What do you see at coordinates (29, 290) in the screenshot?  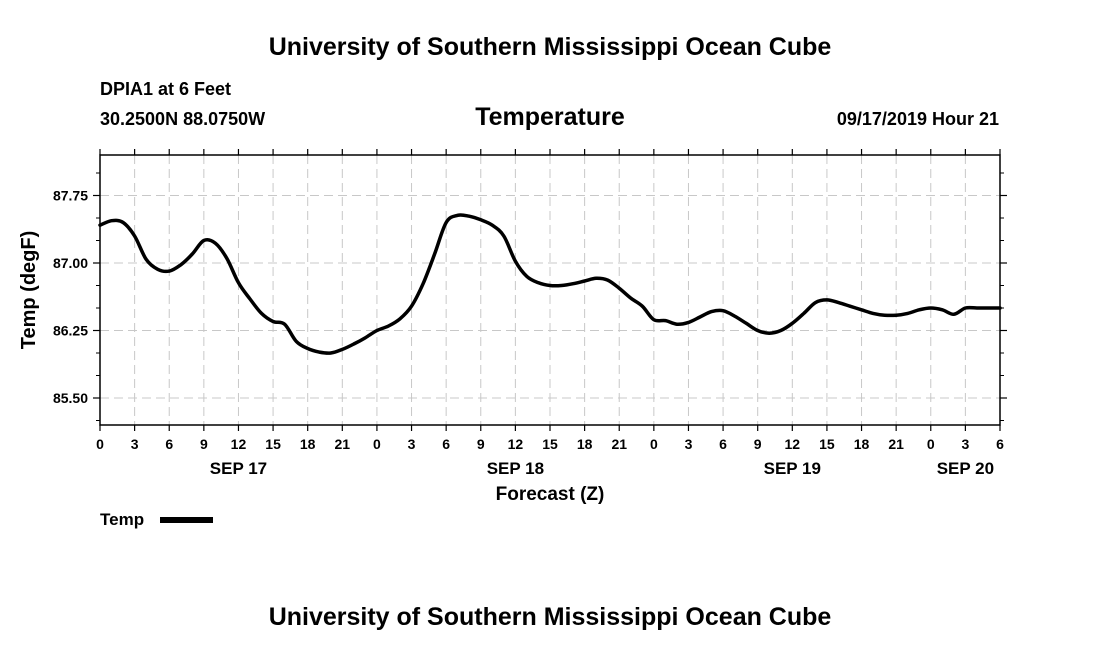 I see `y-axis-label: Temp (degF)` at bounding box center [29, 290].